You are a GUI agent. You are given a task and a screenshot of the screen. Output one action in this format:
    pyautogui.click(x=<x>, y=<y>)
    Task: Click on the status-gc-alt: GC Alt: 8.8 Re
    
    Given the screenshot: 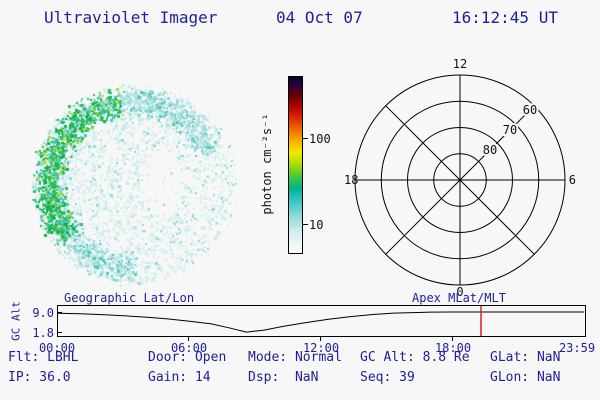 What is the action you would take?
    pyautogui.click(x=415, y=357)
    